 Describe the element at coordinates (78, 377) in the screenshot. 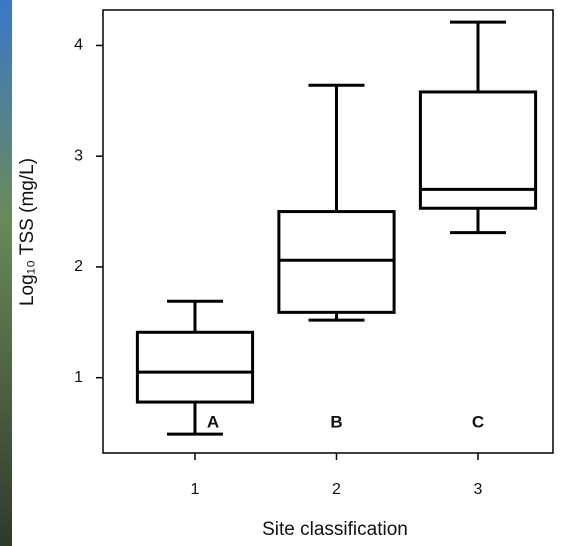

I see `y-tick-label: 1` at that location.